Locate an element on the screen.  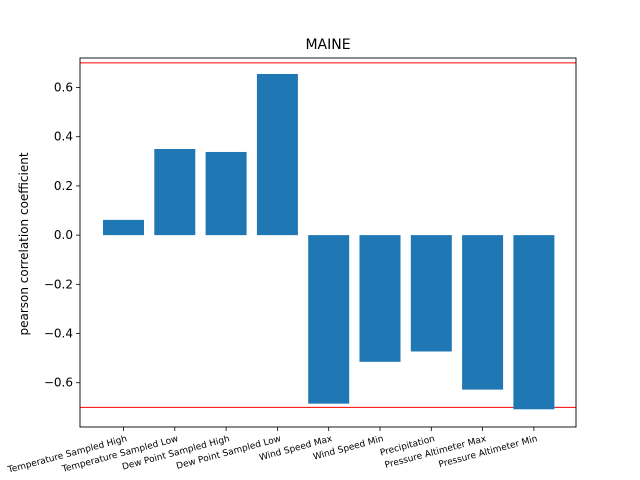
y-tick-label: −0.4 is located at coordinates (58, 334).